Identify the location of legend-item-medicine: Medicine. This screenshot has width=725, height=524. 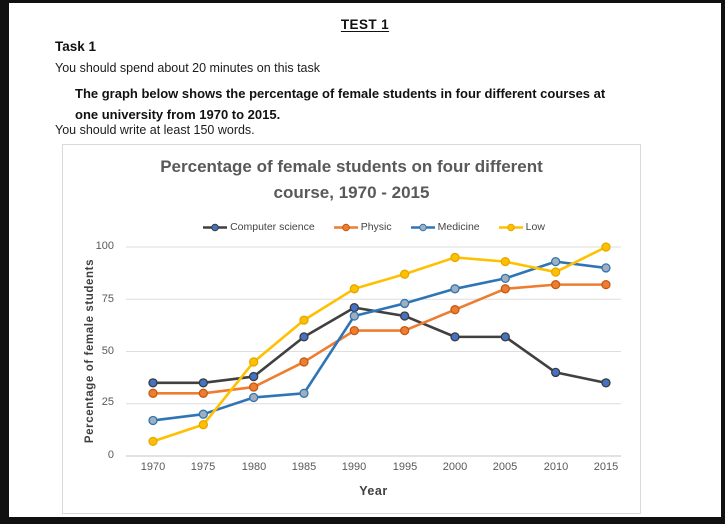
(445, 227).